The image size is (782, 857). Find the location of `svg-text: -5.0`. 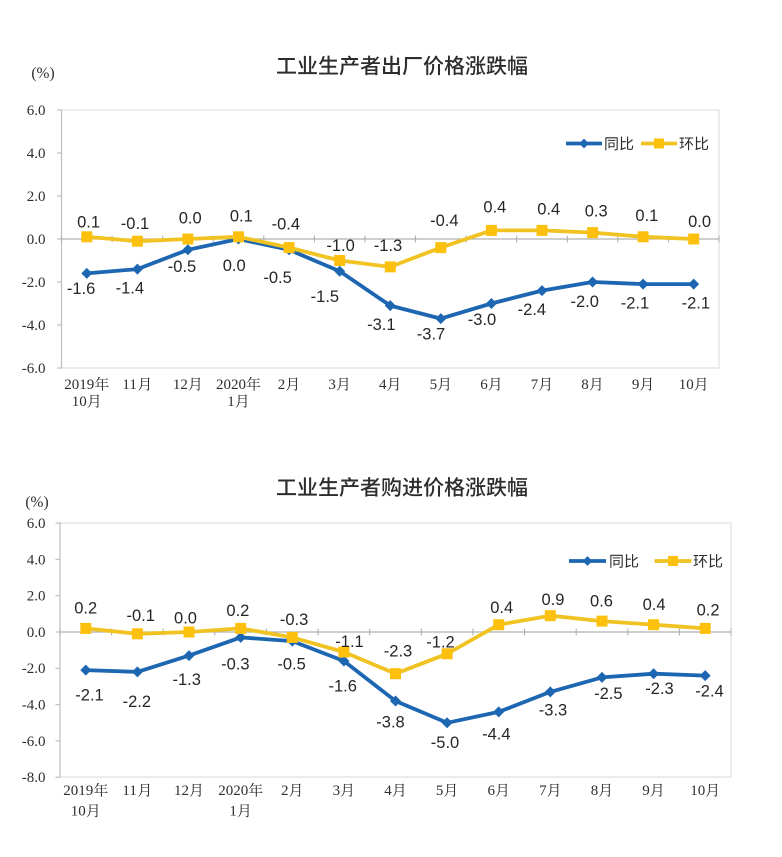

svg-text: -5.0 is located at coordinates (445, 743).